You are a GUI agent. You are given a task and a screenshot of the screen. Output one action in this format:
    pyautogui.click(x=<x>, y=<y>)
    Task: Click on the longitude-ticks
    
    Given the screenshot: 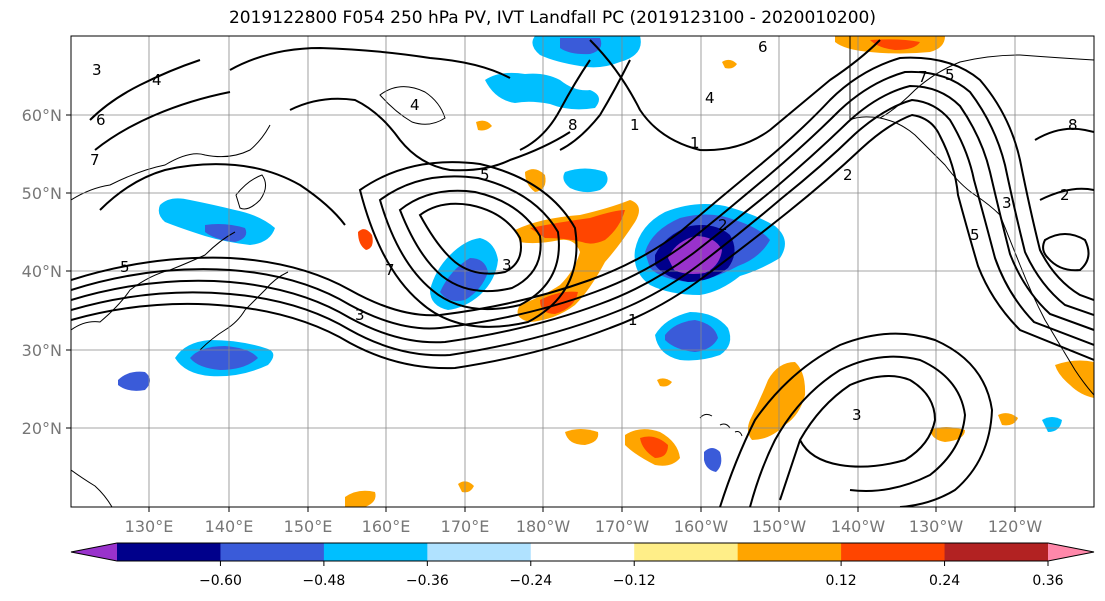 What is the action you would take?
    pyautogui.click(x=582, y=509)
    